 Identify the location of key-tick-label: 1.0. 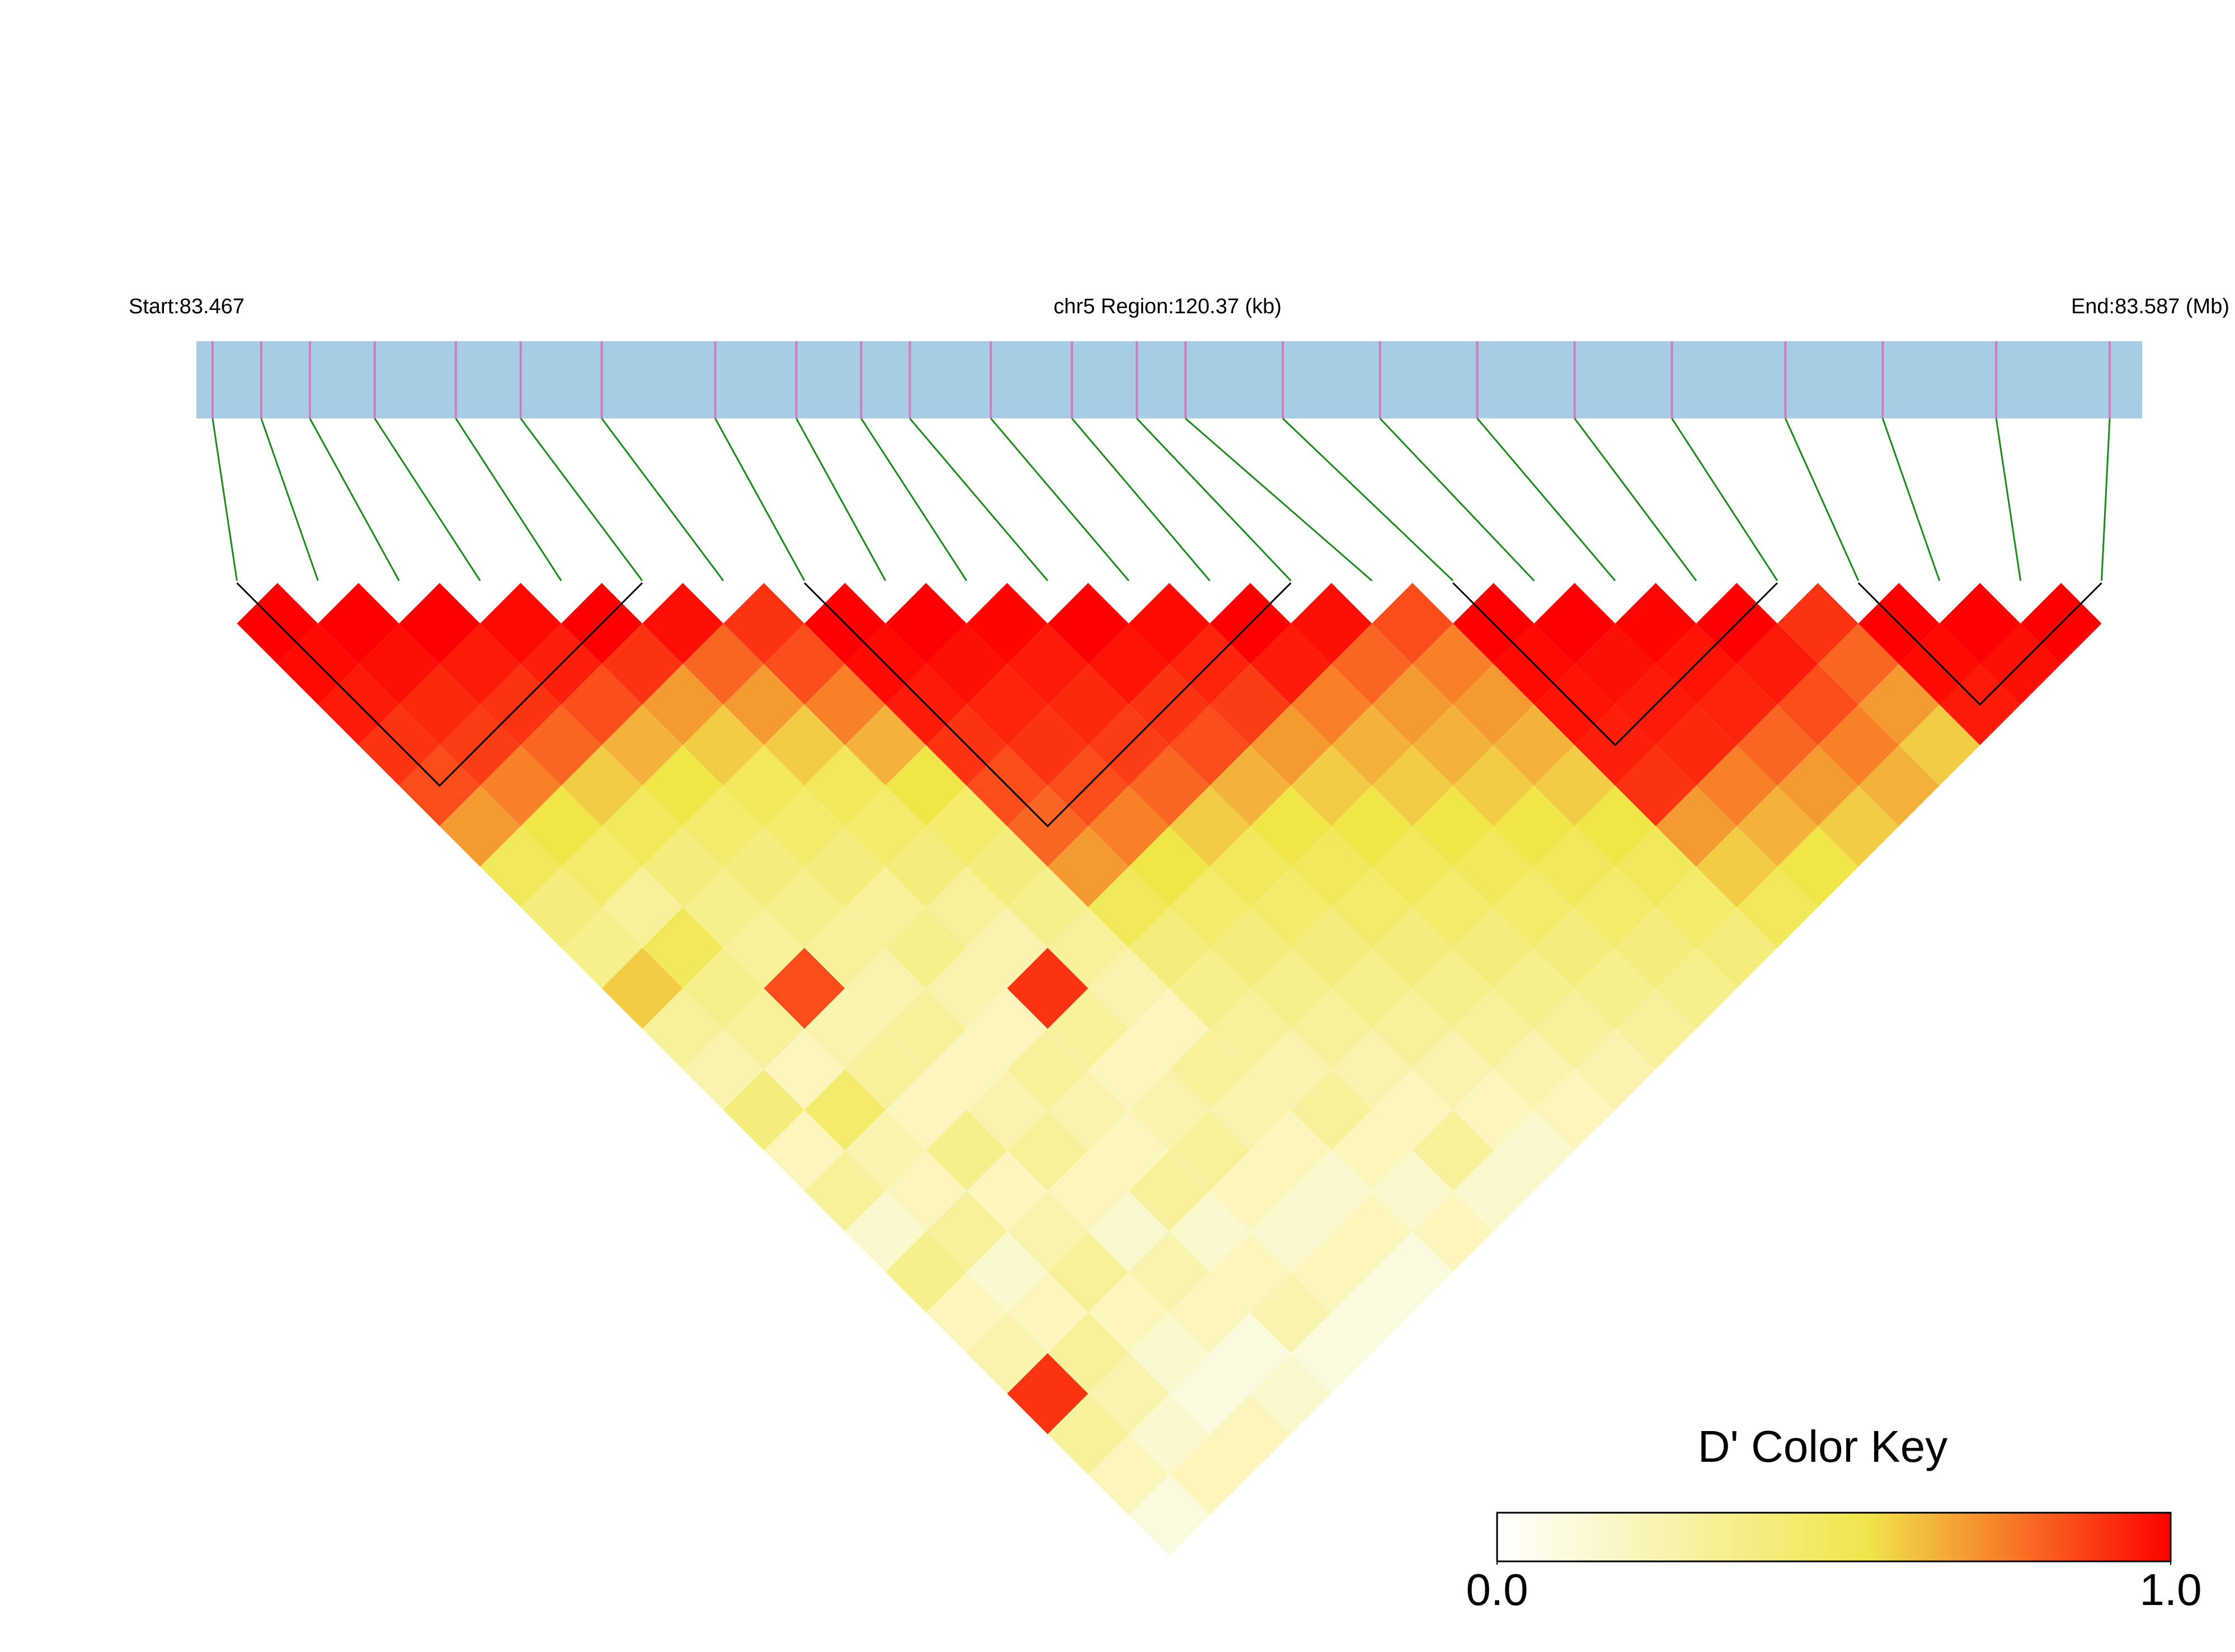
(2170, 1590).